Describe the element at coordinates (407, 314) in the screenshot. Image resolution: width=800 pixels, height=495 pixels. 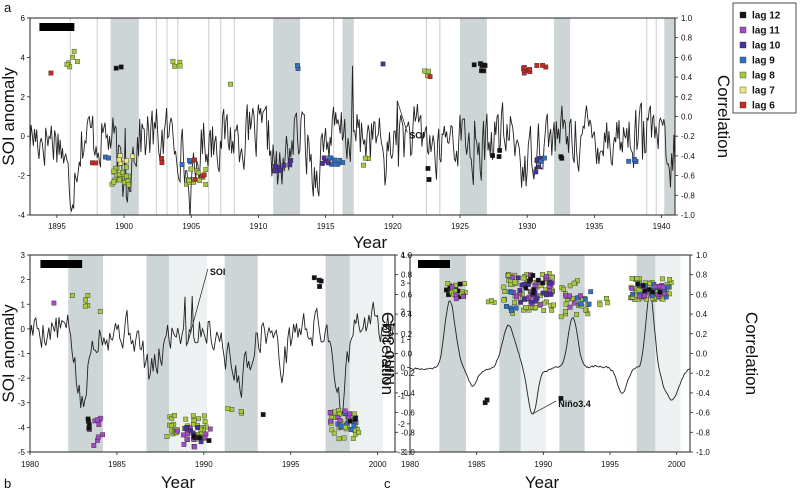
I see `y2-tick-label: 0.4` at that location.